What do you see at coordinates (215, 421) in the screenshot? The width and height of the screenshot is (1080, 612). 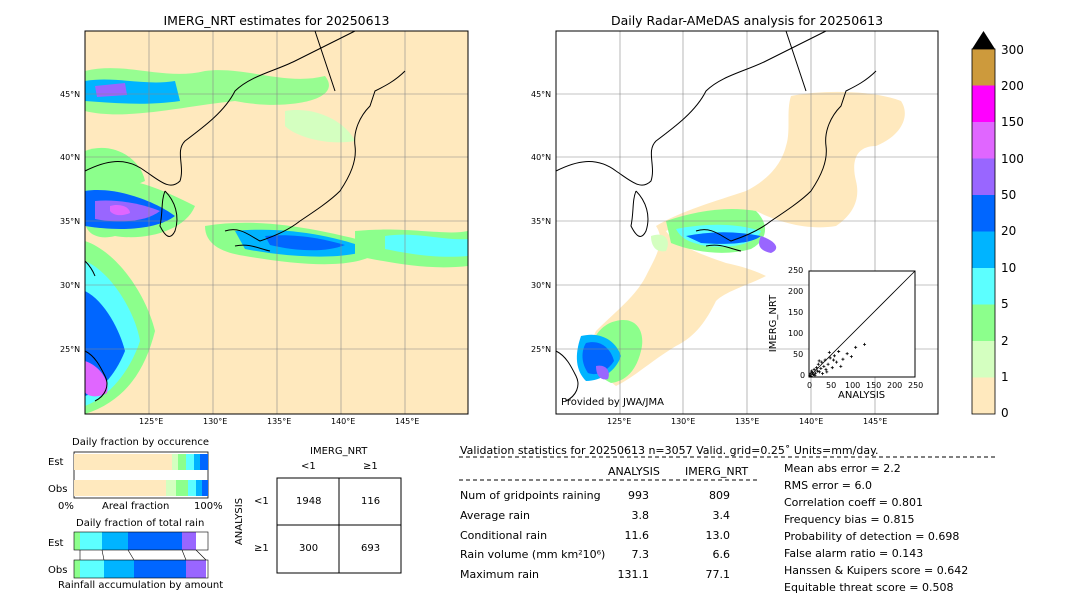 I see `left-lon-130: 130°E` at bounding box center [215, 421].